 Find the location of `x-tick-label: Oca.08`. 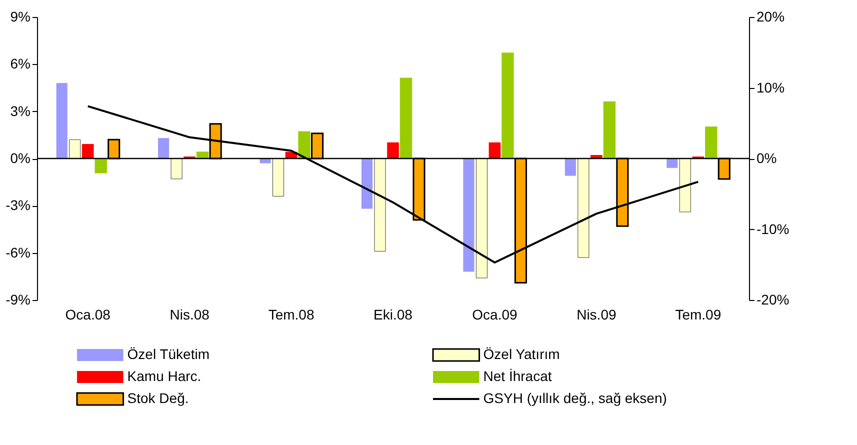

x-tick-label: Oca.08 is located at coordinates (88, 314).